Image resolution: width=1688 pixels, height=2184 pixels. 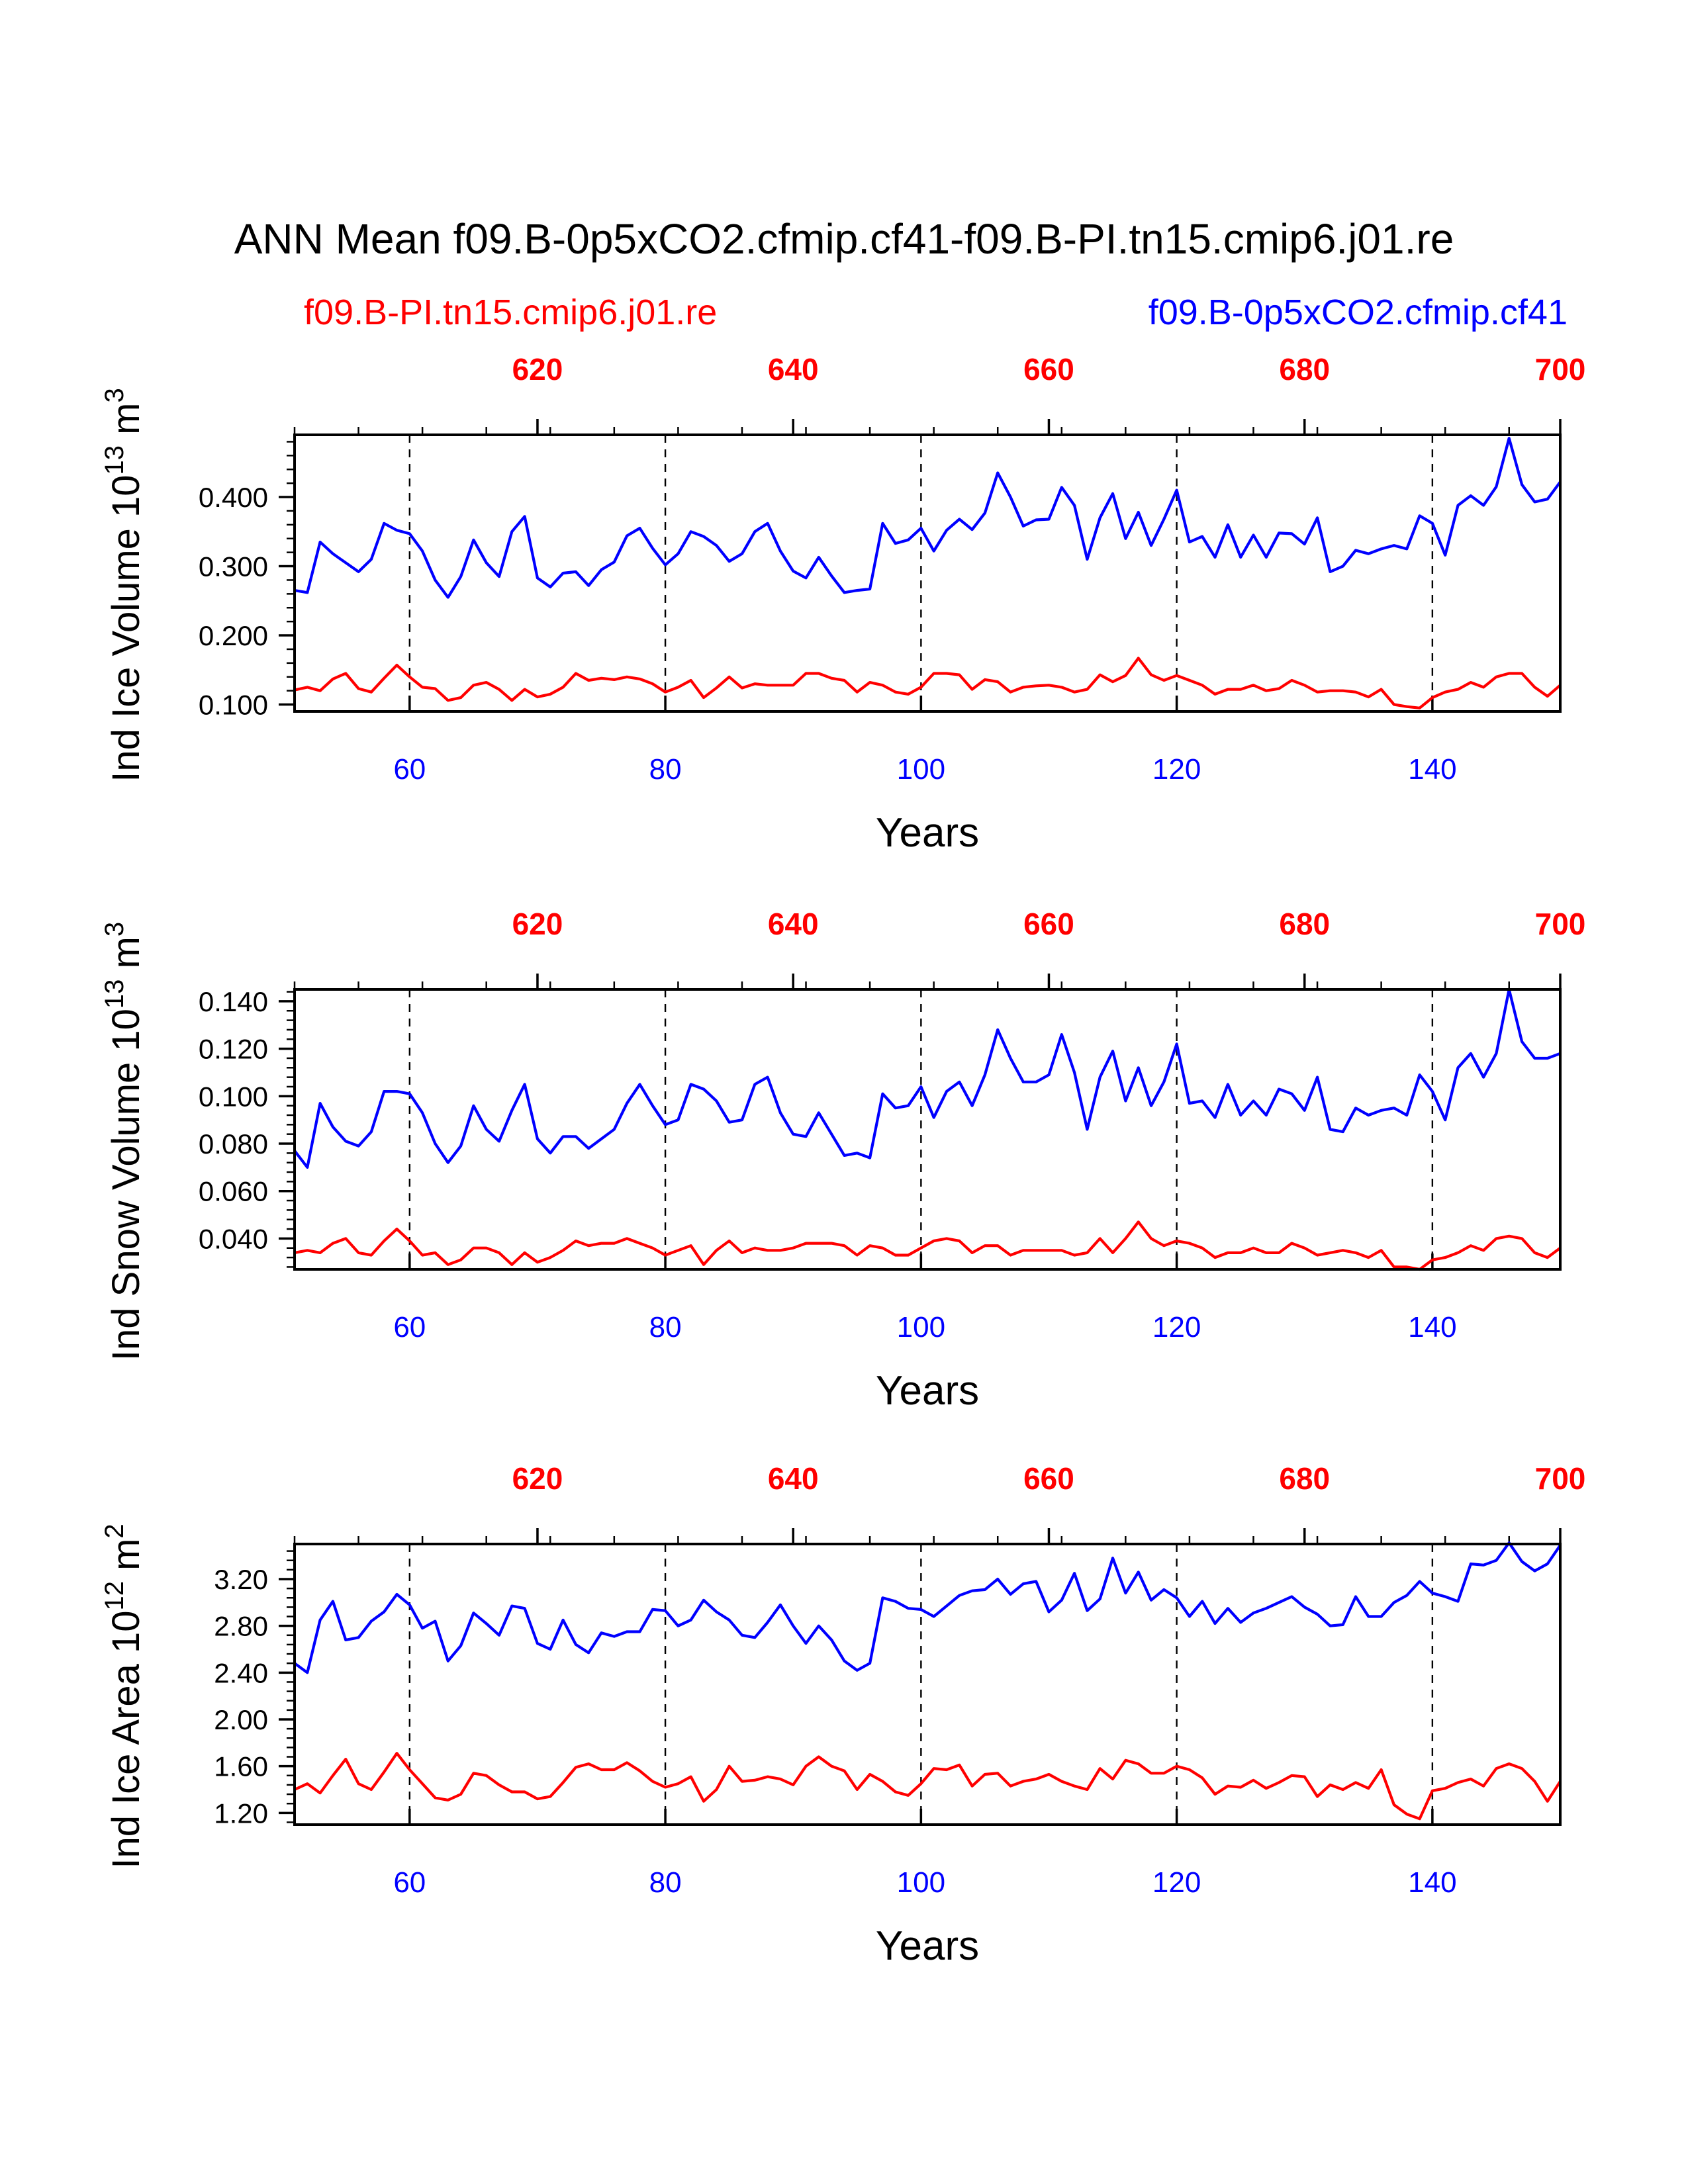 I want to click on y-tick-label: 0.040, so click(x=233, y=1238).